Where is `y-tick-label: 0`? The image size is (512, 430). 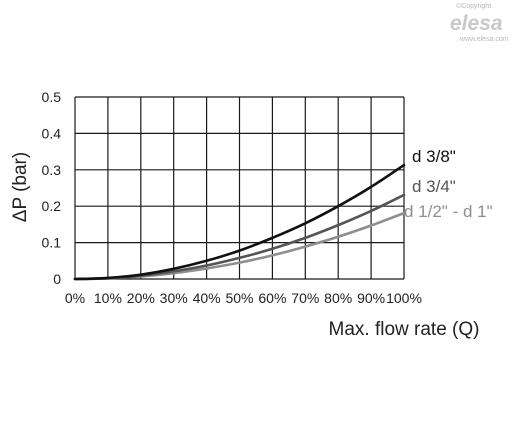
y-tick-label: 0 is located at coordinates (57, 279).